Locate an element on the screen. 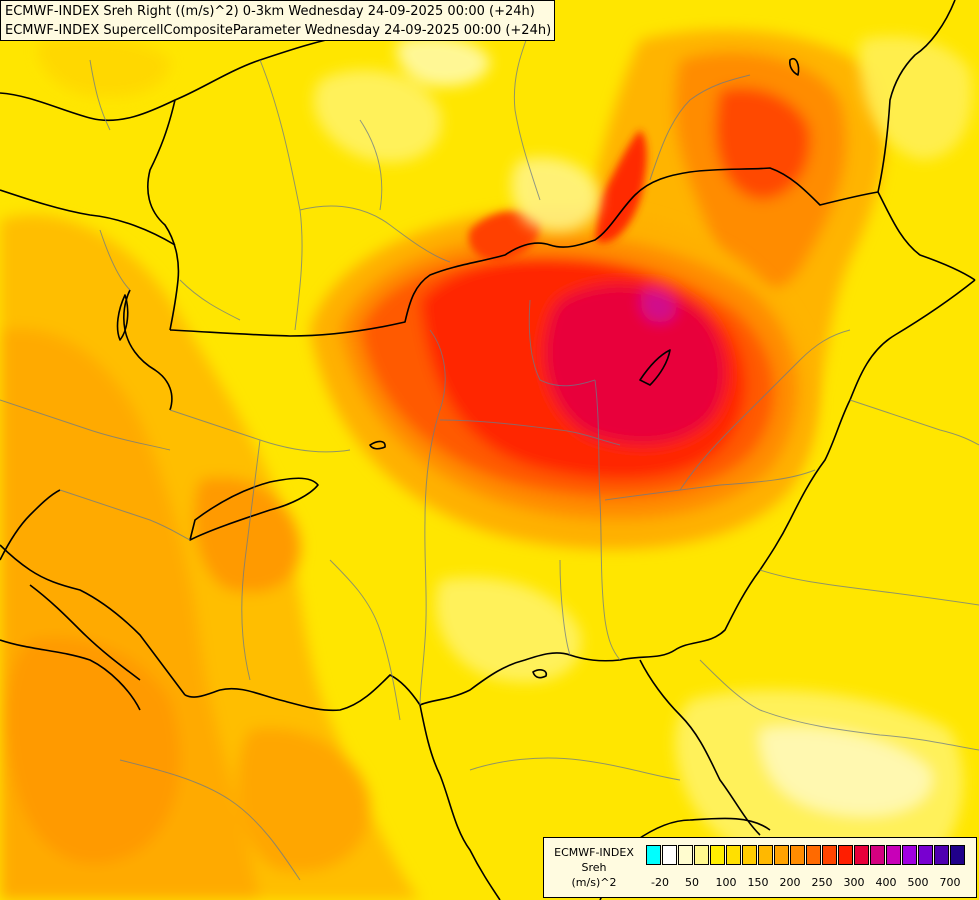 The height and width of the screenshot is (900, 979). legend-tick-label: -20 is located at coordinates (660, 882).